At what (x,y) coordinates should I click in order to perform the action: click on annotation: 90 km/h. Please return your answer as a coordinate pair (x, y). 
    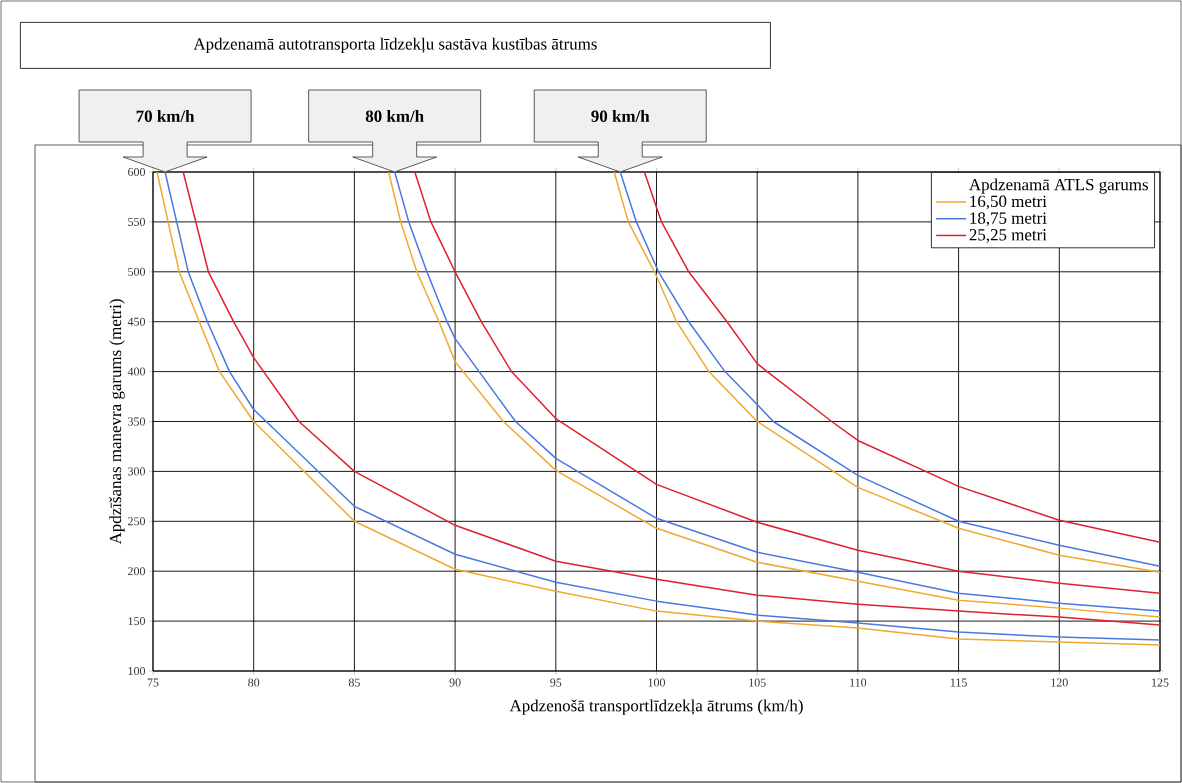
    Looking at the image, I should click on (620, 116).